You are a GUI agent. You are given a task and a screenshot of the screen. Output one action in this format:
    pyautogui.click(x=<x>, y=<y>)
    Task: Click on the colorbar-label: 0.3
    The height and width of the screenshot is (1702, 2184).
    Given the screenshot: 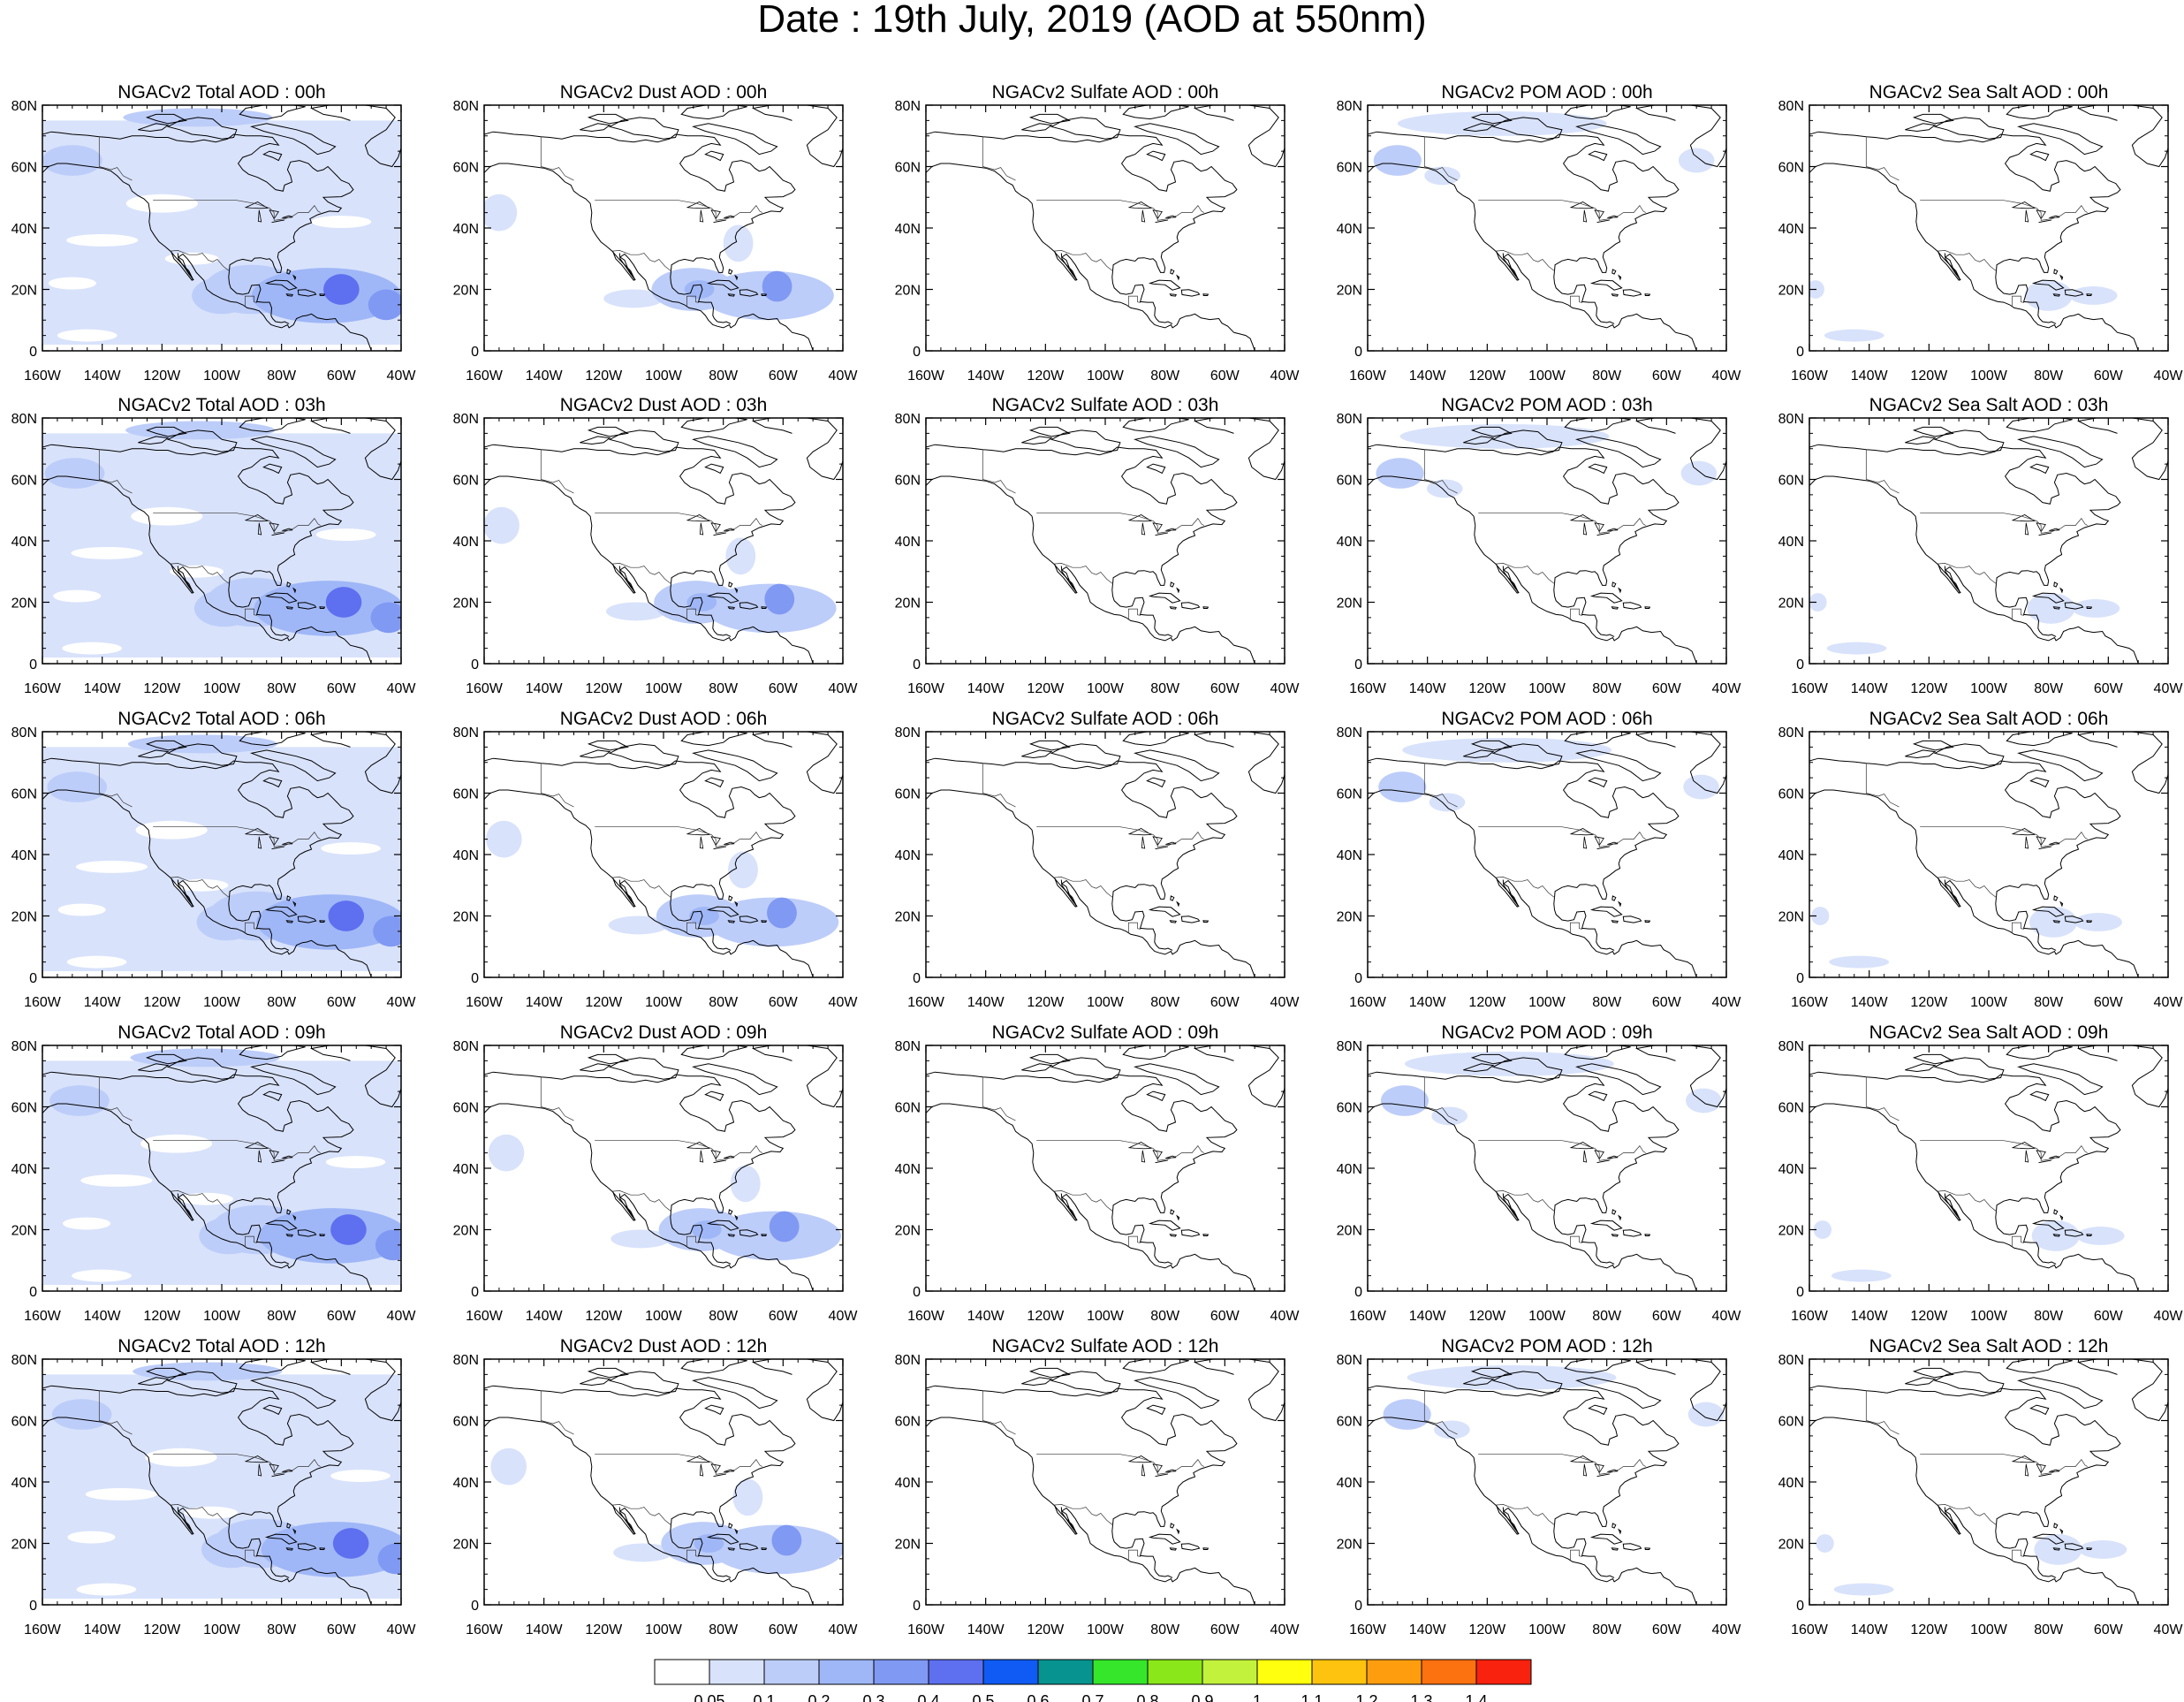 What is the action you would take?
    pyautogui.click(x=873, y=1697)
    